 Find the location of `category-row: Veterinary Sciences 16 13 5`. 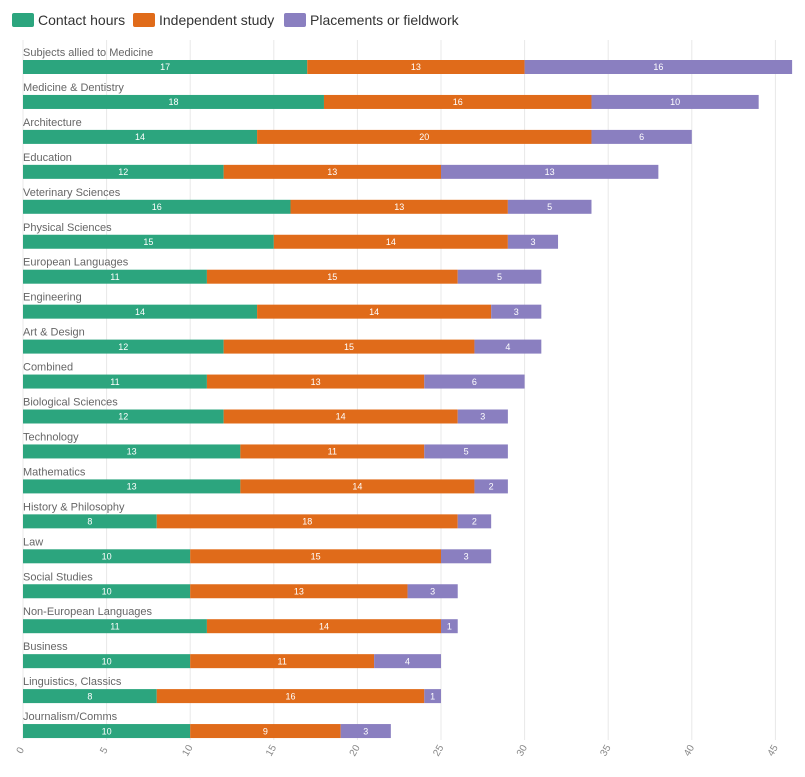

category-row: Veterinary Sciences 16 13 5 is located at coordinates (307, 200).